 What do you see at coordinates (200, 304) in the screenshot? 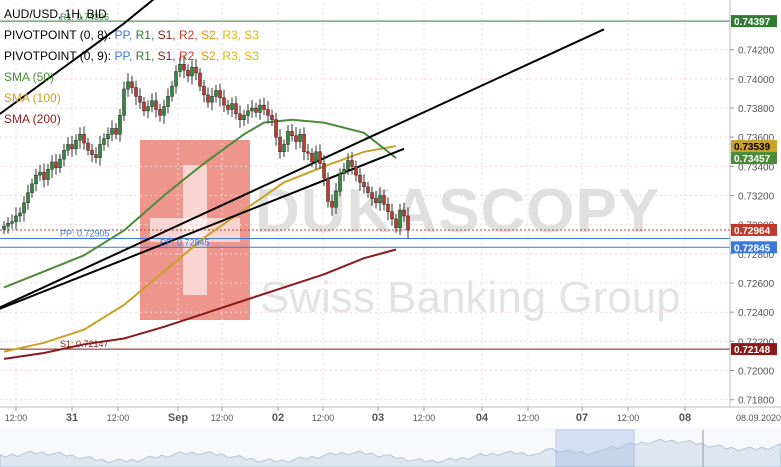
I see `sma200-line` at bounding box center [200, 304].